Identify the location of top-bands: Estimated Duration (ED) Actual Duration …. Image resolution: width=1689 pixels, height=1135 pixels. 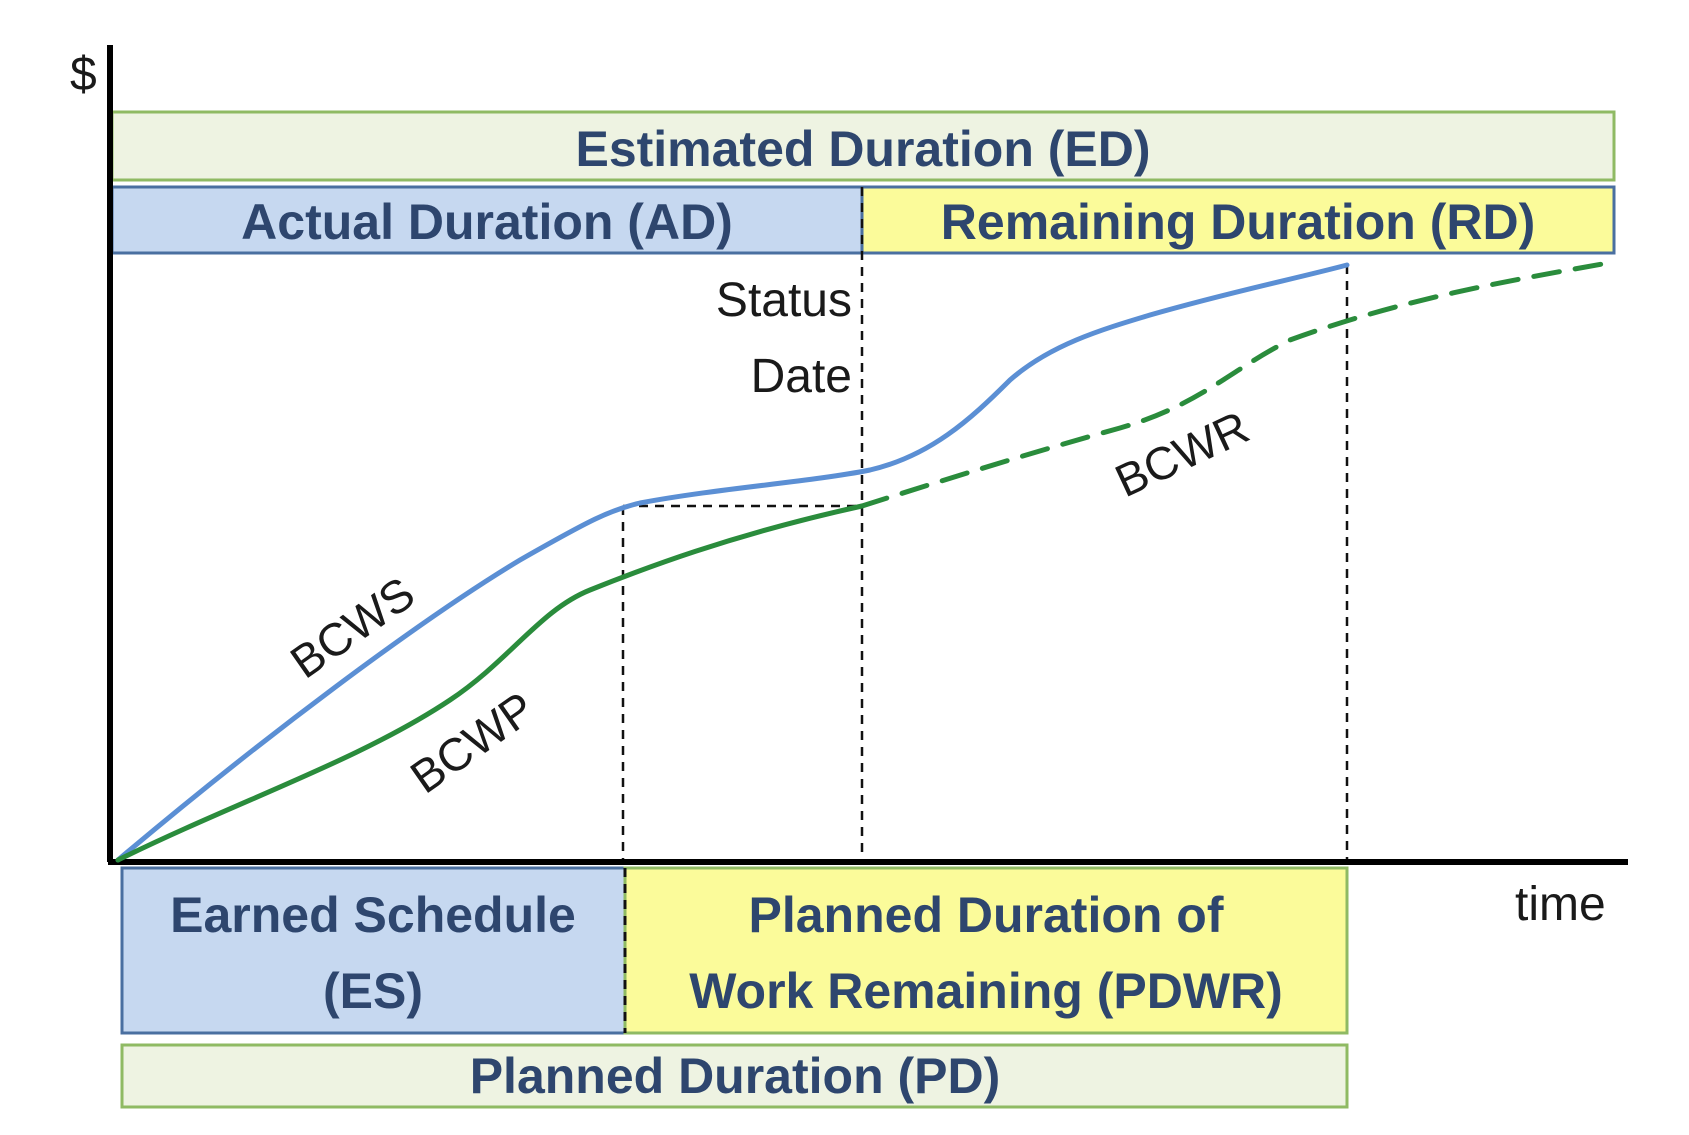
(863, 182).